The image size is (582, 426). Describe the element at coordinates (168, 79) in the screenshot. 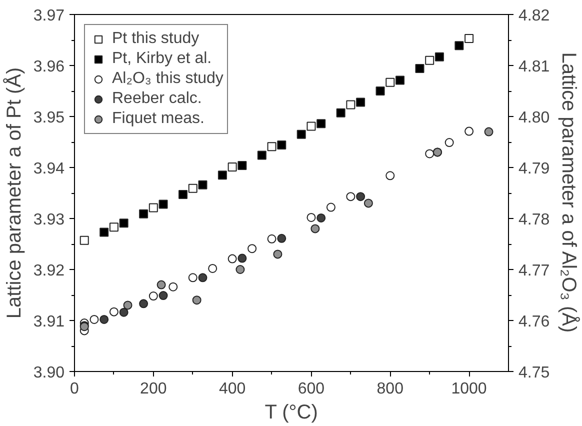

I see `legend-label: Al₂O₃ this study` at that location.